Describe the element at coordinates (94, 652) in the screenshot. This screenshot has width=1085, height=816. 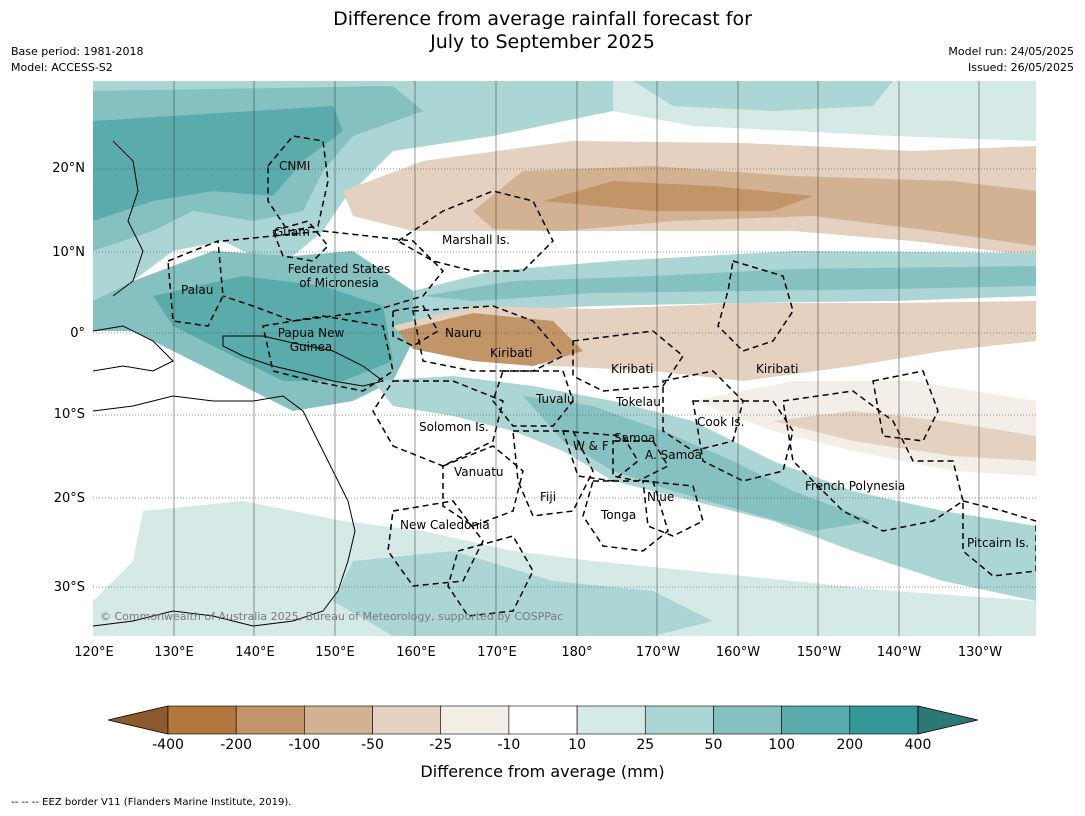
I see `lon-tick-120e: 120°E` at that location.